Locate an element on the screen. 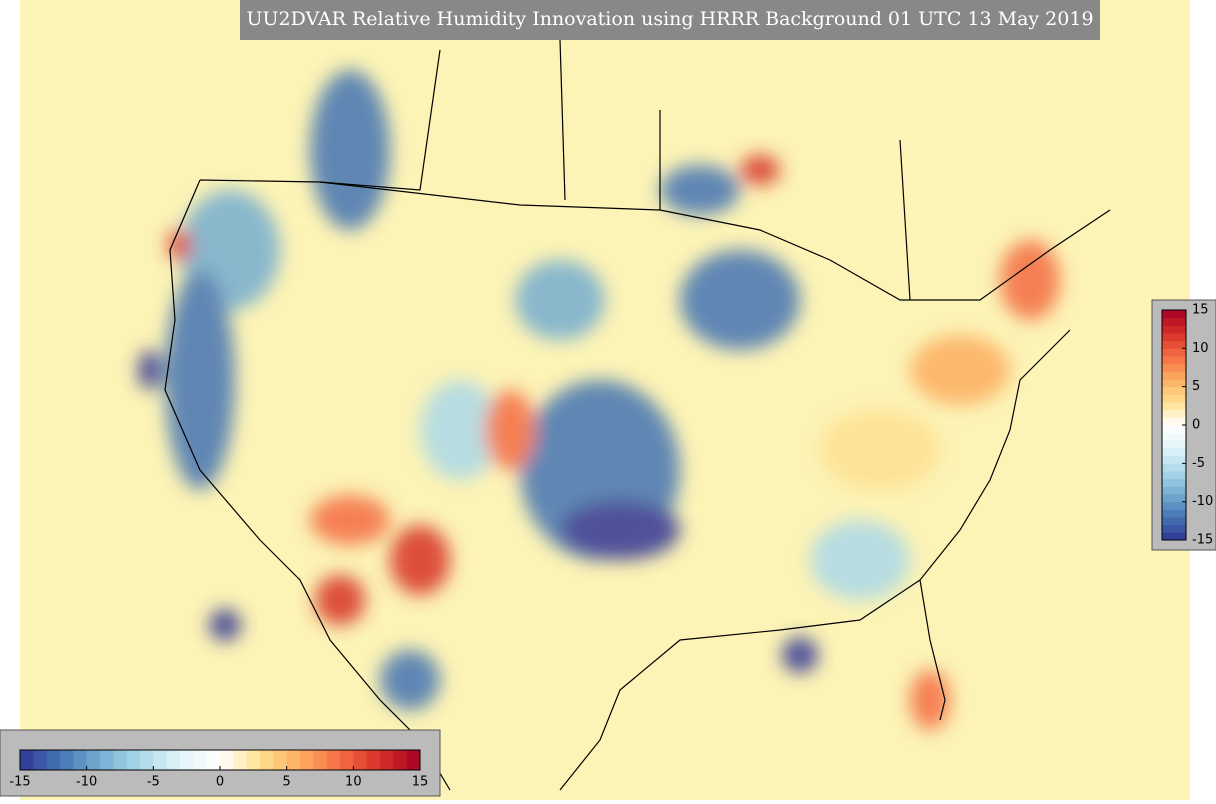 Image resolution: width=1216 pixels, height=804 pixels. title-box is located at coordinates (670, 20).